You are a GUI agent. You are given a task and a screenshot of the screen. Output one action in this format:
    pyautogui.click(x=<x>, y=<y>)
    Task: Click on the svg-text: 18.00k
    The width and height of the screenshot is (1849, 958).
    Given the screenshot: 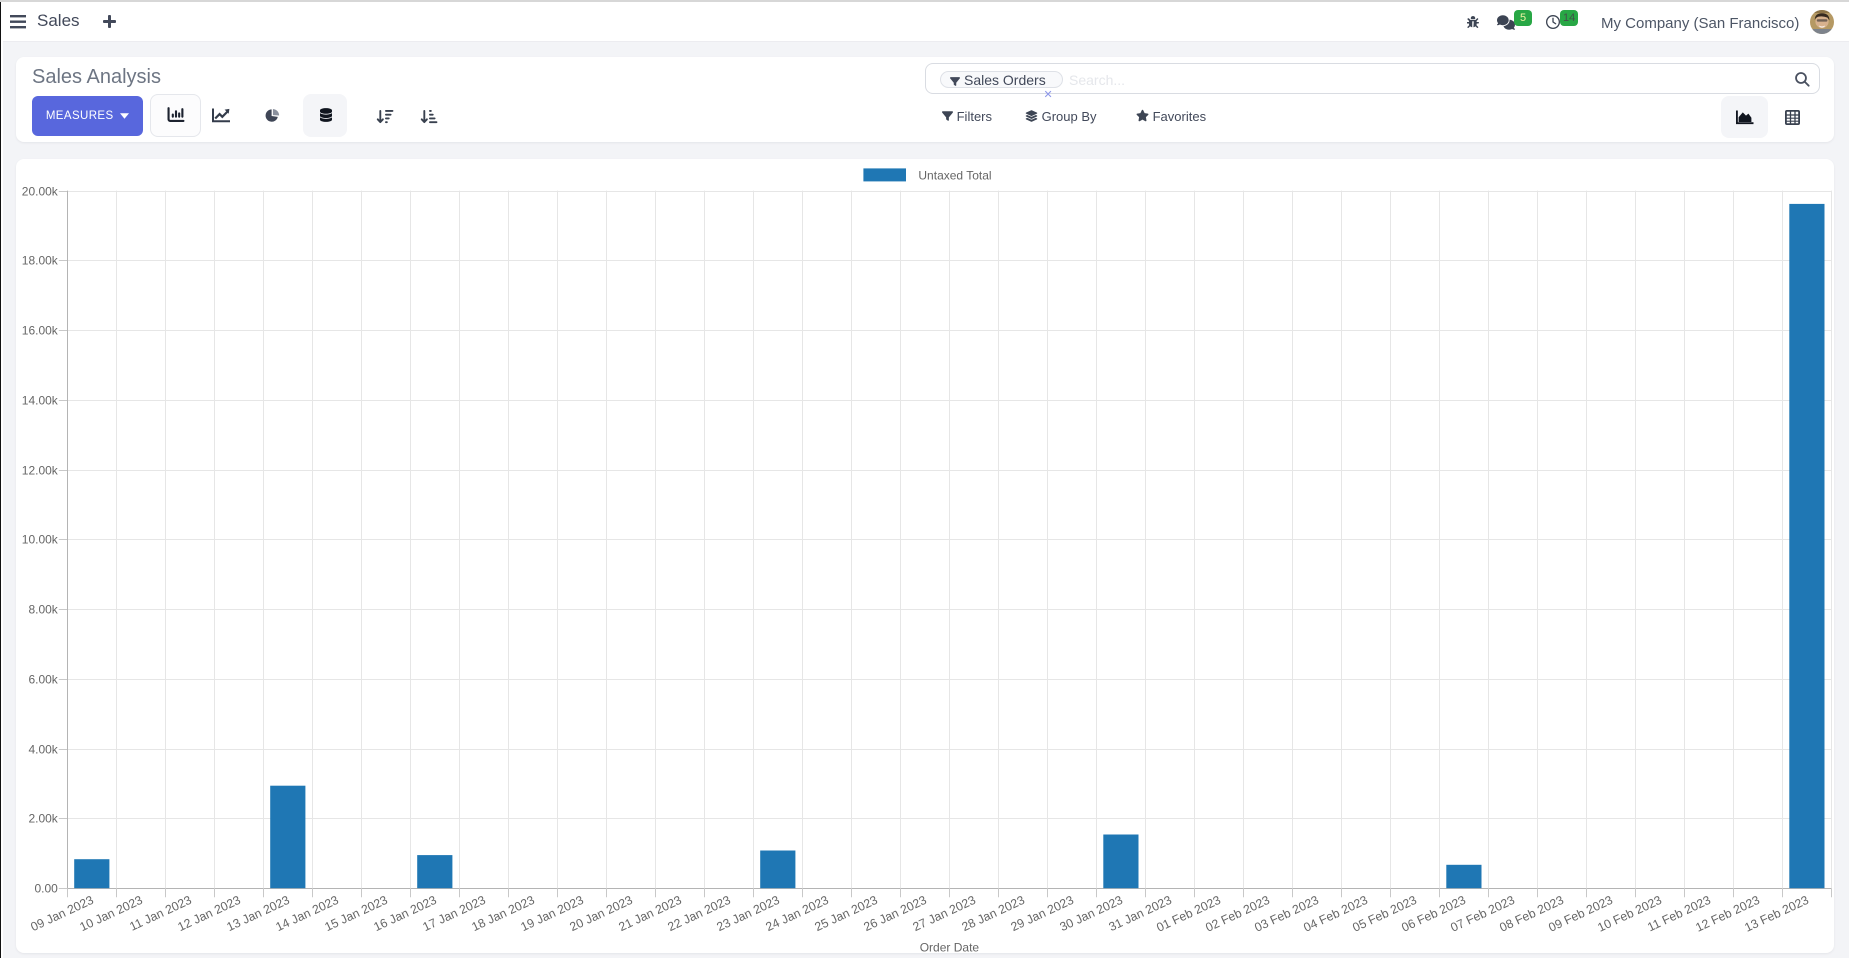 What is the action you would take?
    pyautogui.click(x=40, y=261)
    